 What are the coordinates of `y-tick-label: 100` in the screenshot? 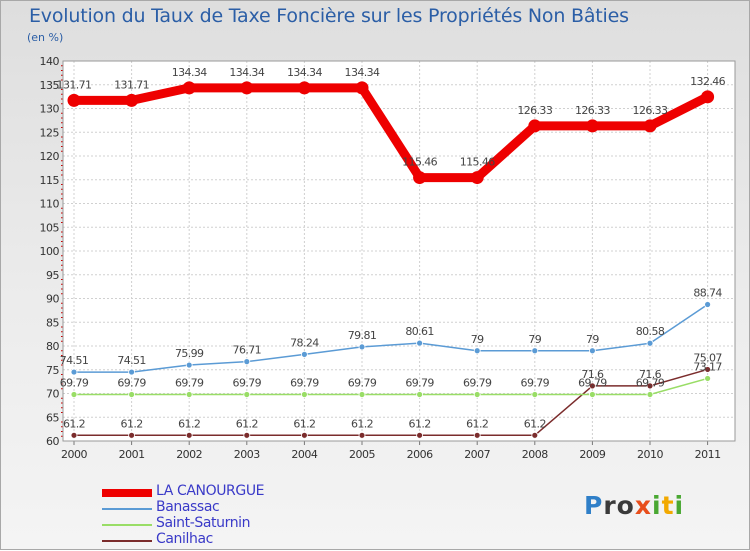 It's located at (50, 251).